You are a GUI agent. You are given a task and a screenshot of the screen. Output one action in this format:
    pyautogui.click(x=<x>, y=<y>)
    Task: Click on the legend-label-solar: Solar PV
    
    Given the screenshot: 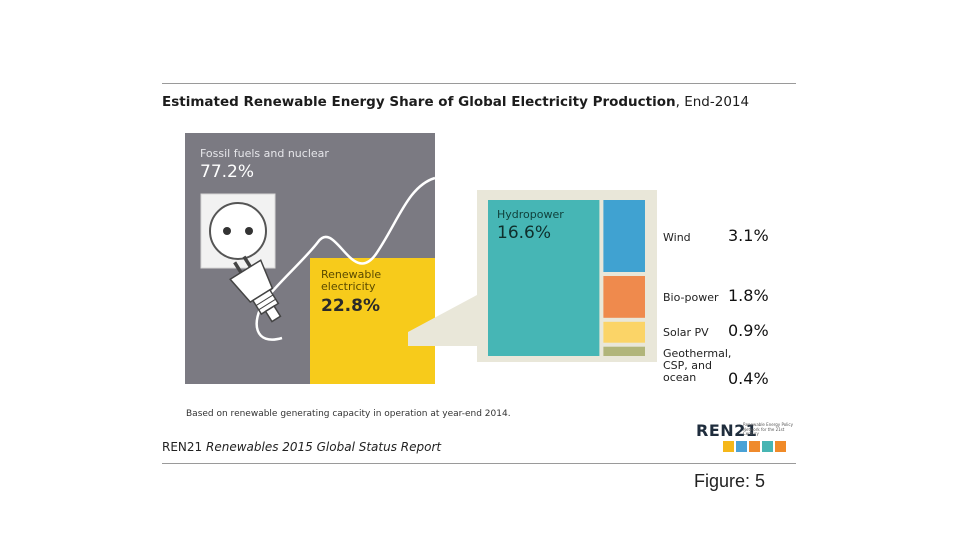 What is the action you would take?
    pyautogui.click(x=686, y=332)
    